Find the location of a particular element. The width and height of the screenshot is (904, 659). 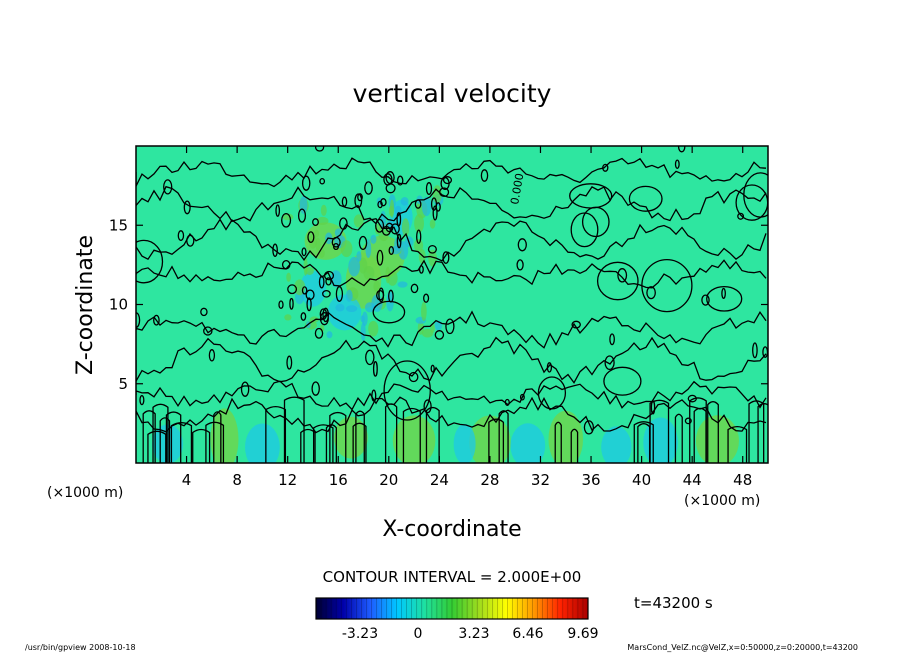

contour-label: 0.000 is located at coordinates (517, 188).